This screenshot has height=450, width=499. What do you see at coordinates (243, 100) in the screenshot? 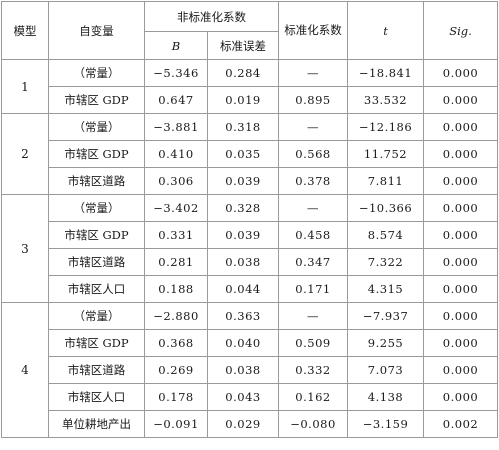
I see `cell-std-error: 0.019` at bounding box center [243, 100].